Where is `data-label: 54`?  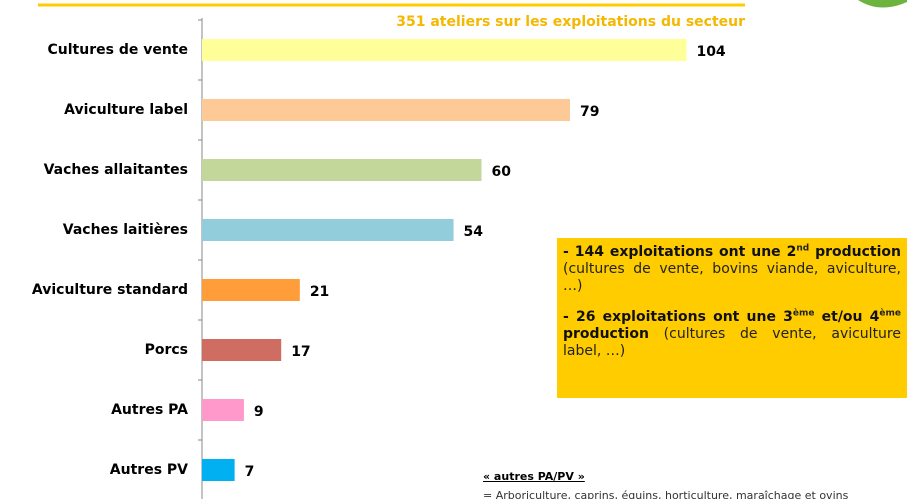
data-label: 54 is located at coordinates (474, 232).